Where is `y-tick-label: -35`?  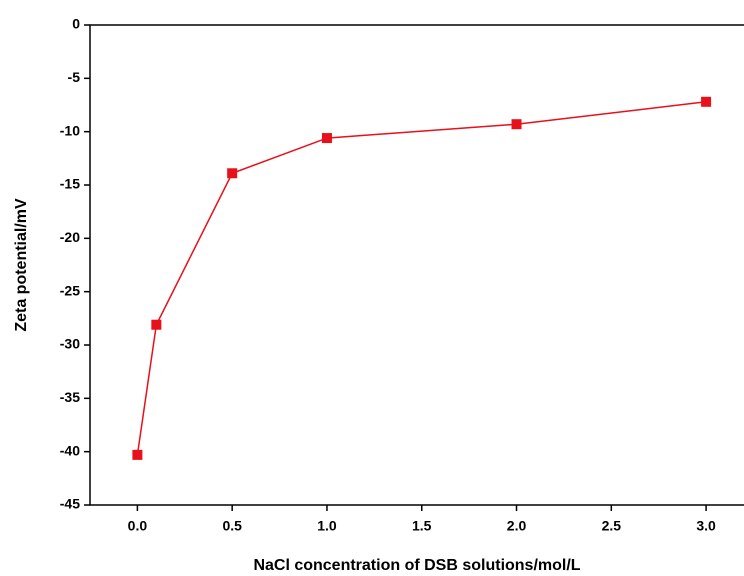 y-tick-label: -35 is located at coordinates (70, 397).